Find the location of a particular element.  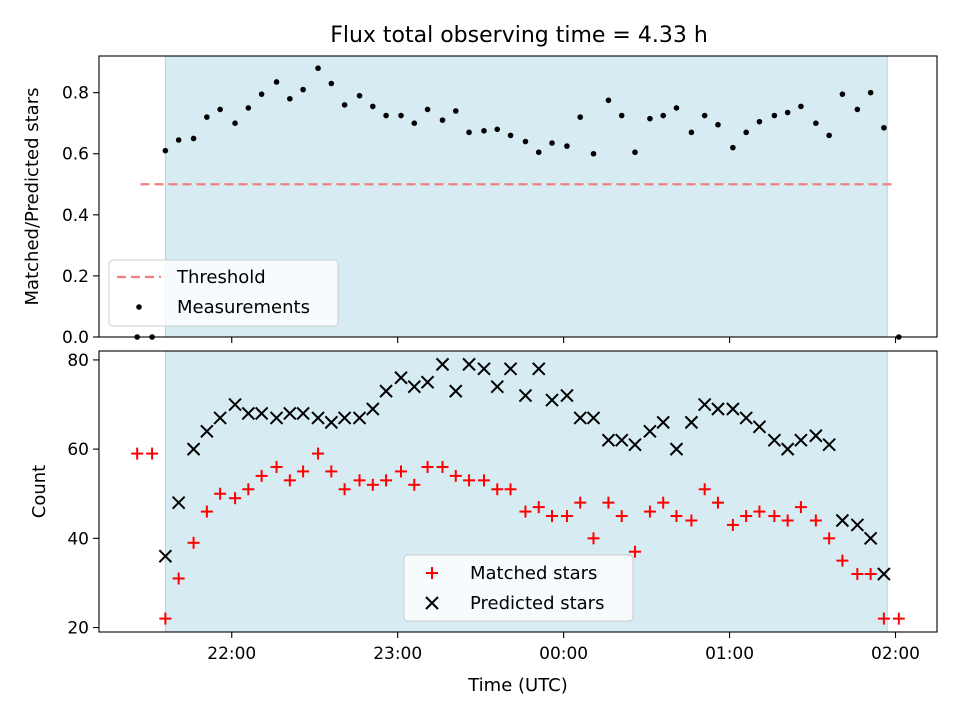

x-ticks-top is located at coordinates (564, 340).